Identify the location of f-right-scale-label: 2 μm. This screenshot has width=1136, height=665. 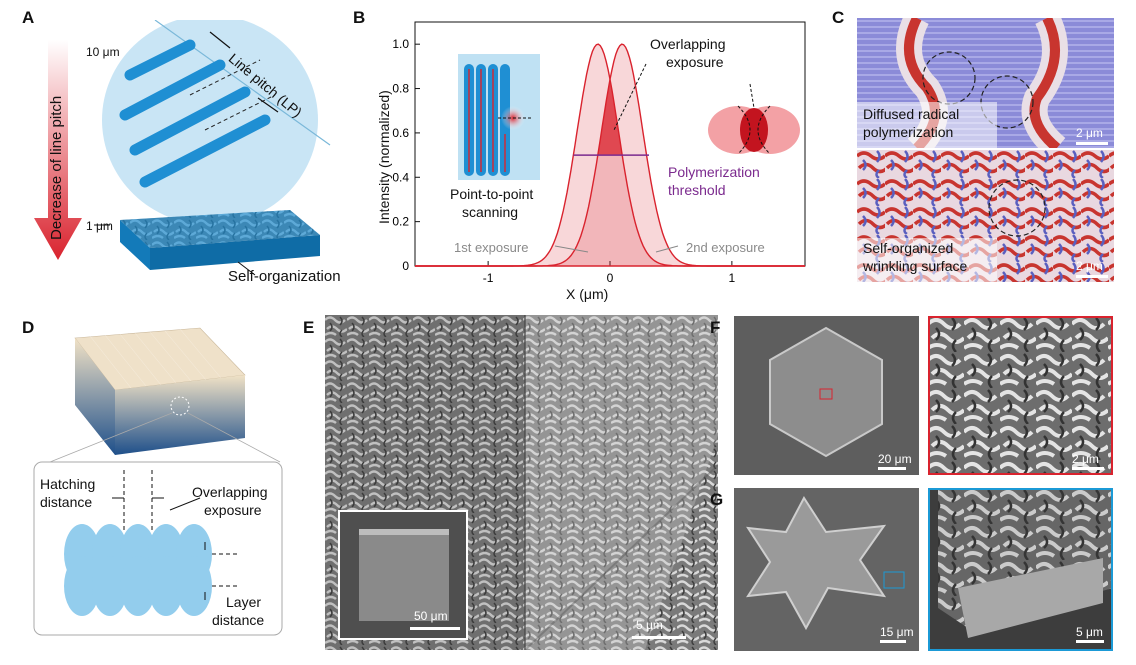
(1085, 459).